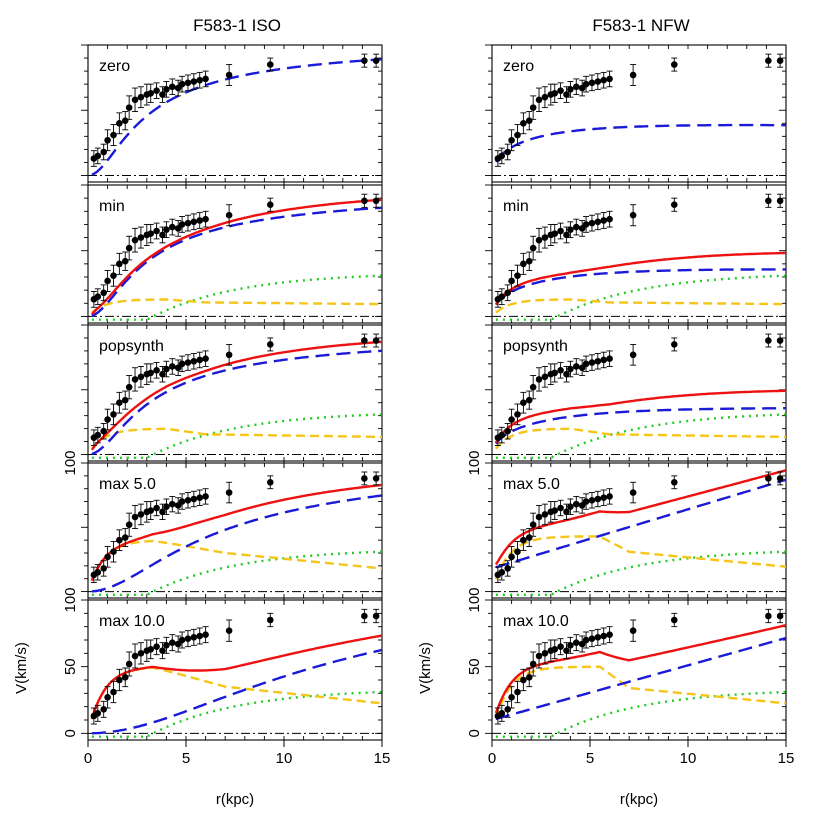  Describe the element at coordinates (114, 66) in the screenshot. I see `panel-label: zero` at that location.